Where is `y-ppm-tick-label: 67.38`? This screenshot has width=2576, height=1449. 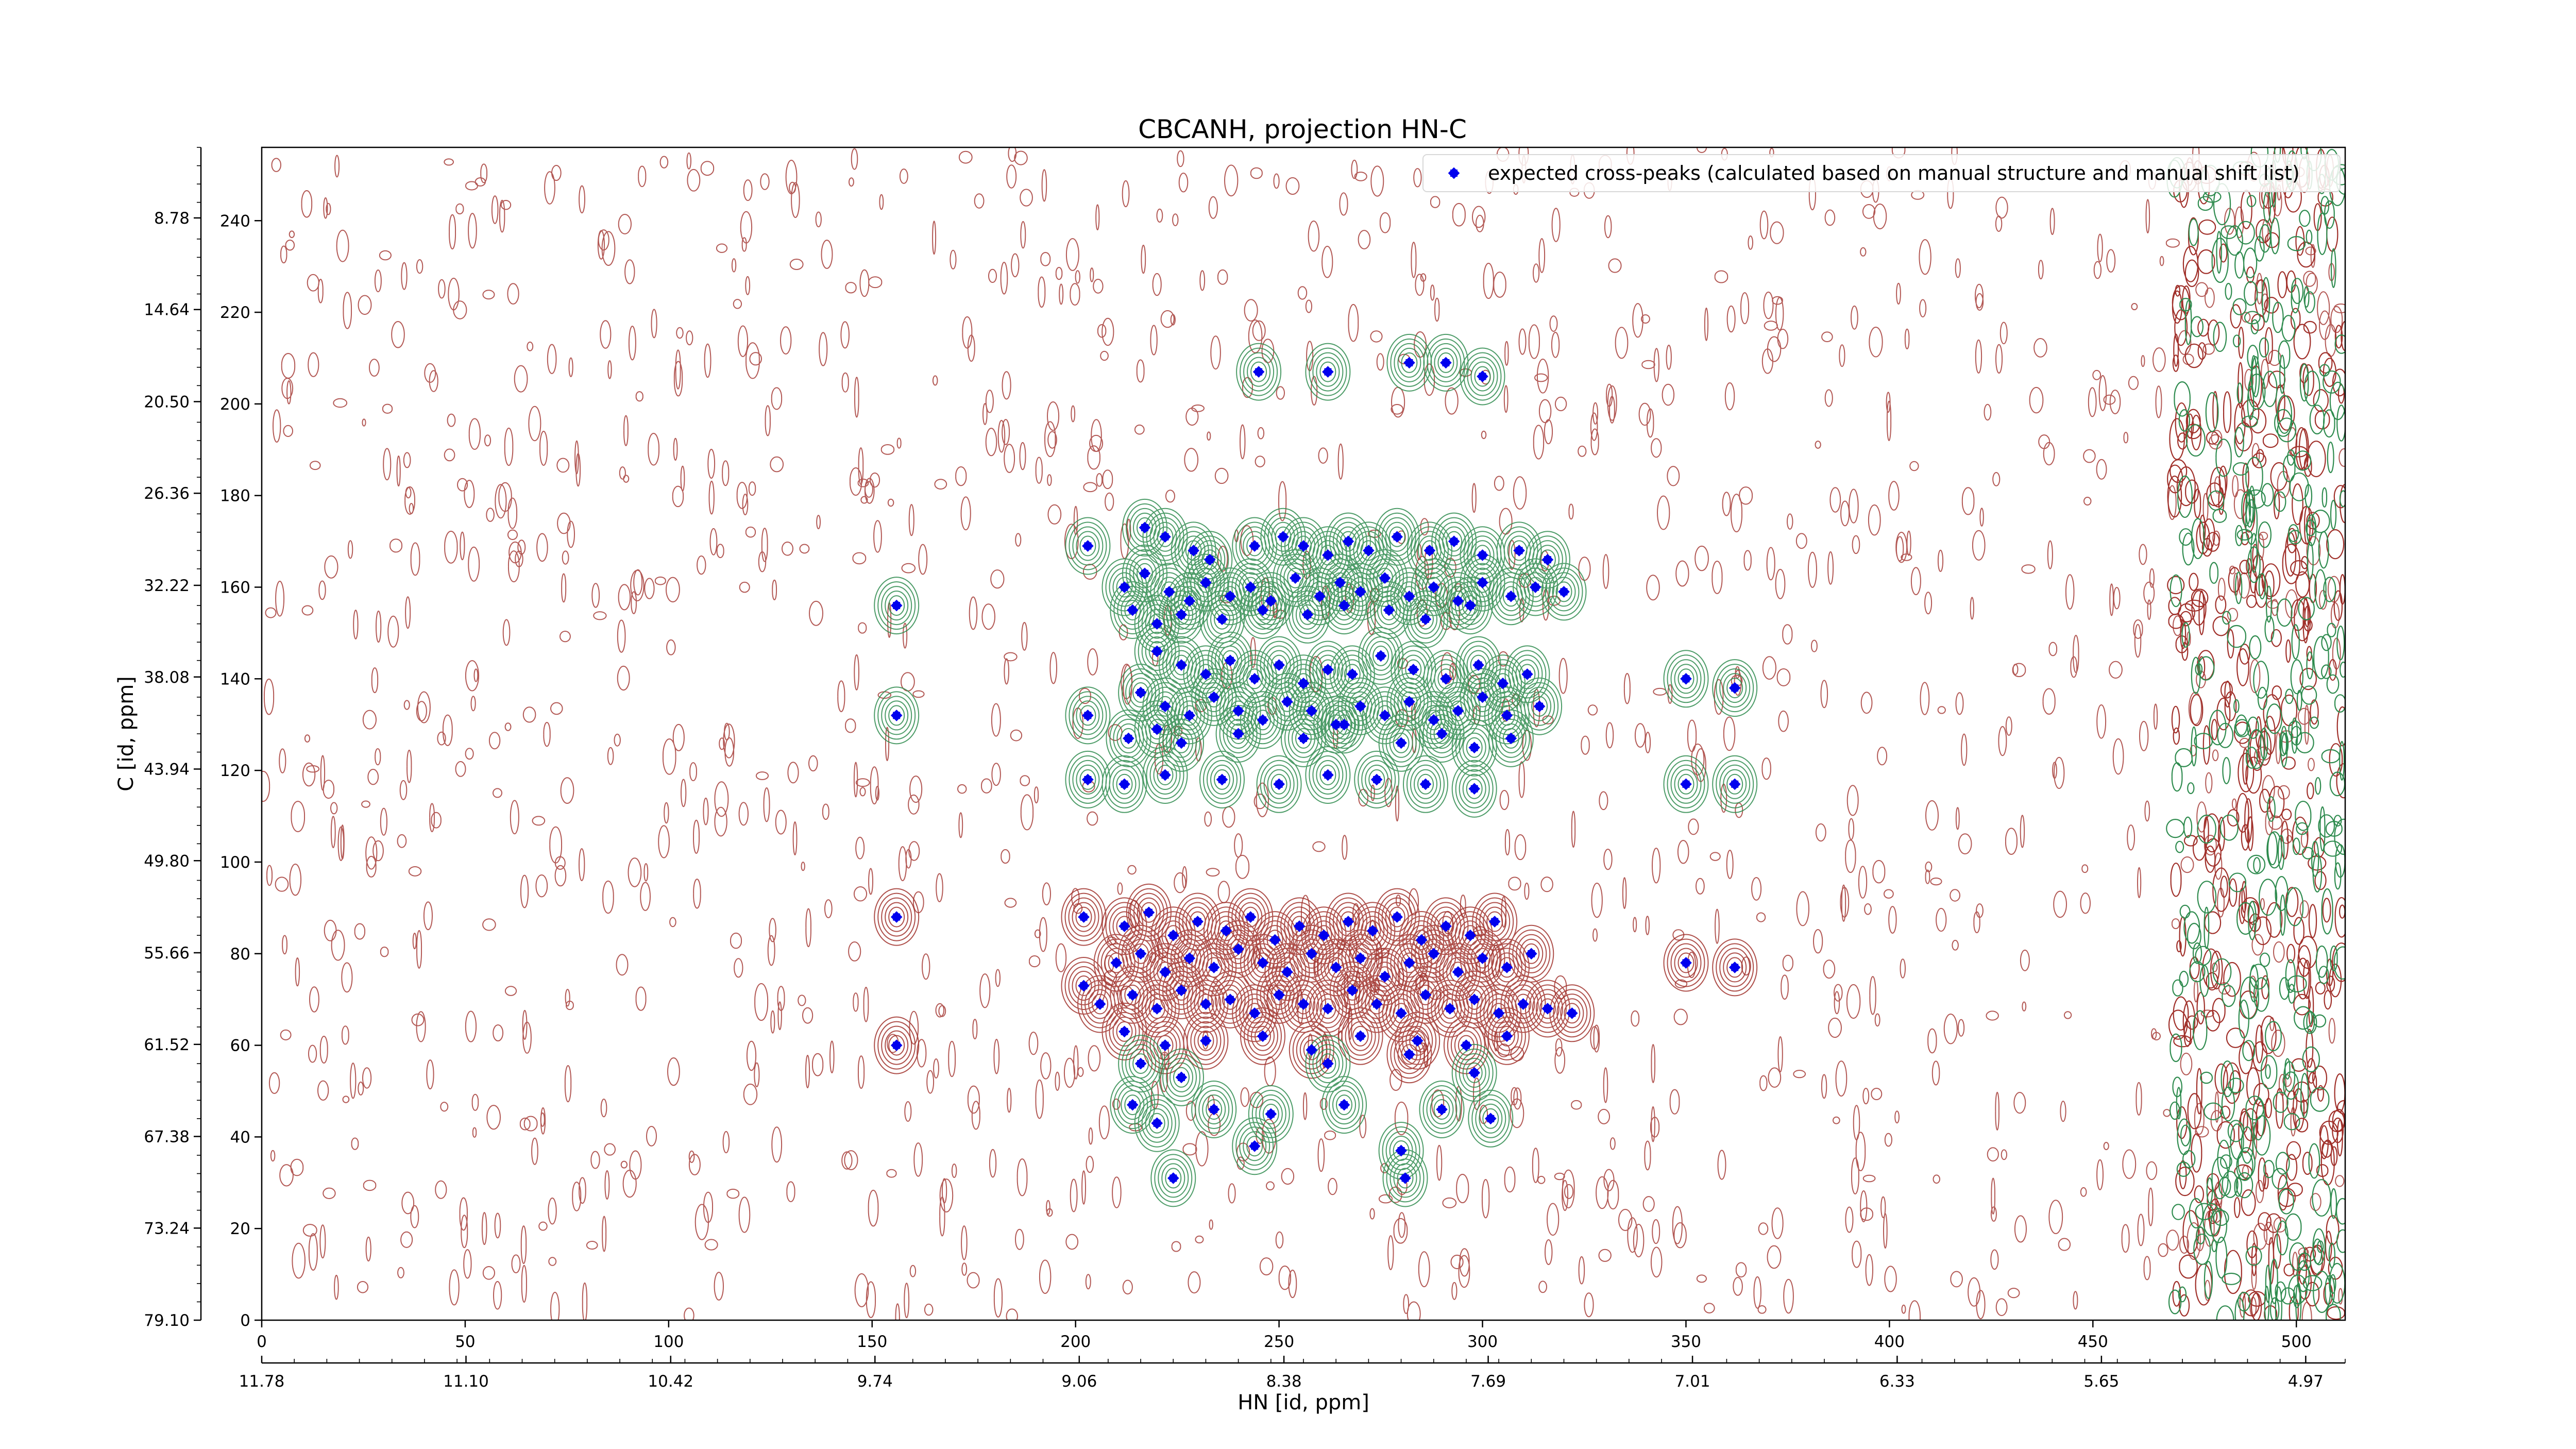 y-ppm-tick-label: 67.38 is located at coordinates (167, 1136).